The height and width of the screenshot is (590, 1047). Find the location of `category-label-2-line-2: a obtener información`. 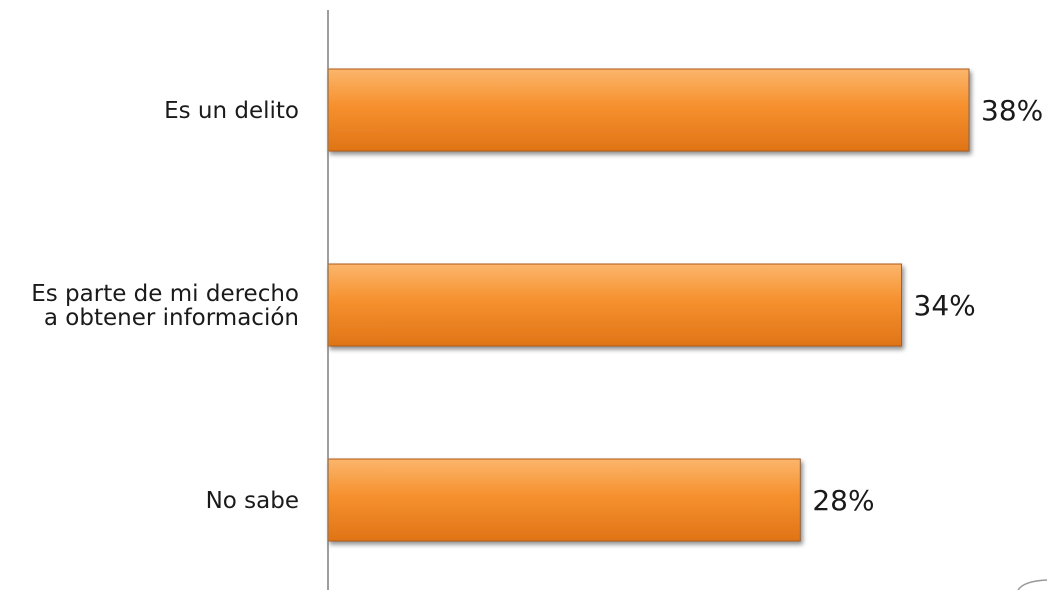

category-label-2-line-2: a obtener información is located at coordinates (171, 318).